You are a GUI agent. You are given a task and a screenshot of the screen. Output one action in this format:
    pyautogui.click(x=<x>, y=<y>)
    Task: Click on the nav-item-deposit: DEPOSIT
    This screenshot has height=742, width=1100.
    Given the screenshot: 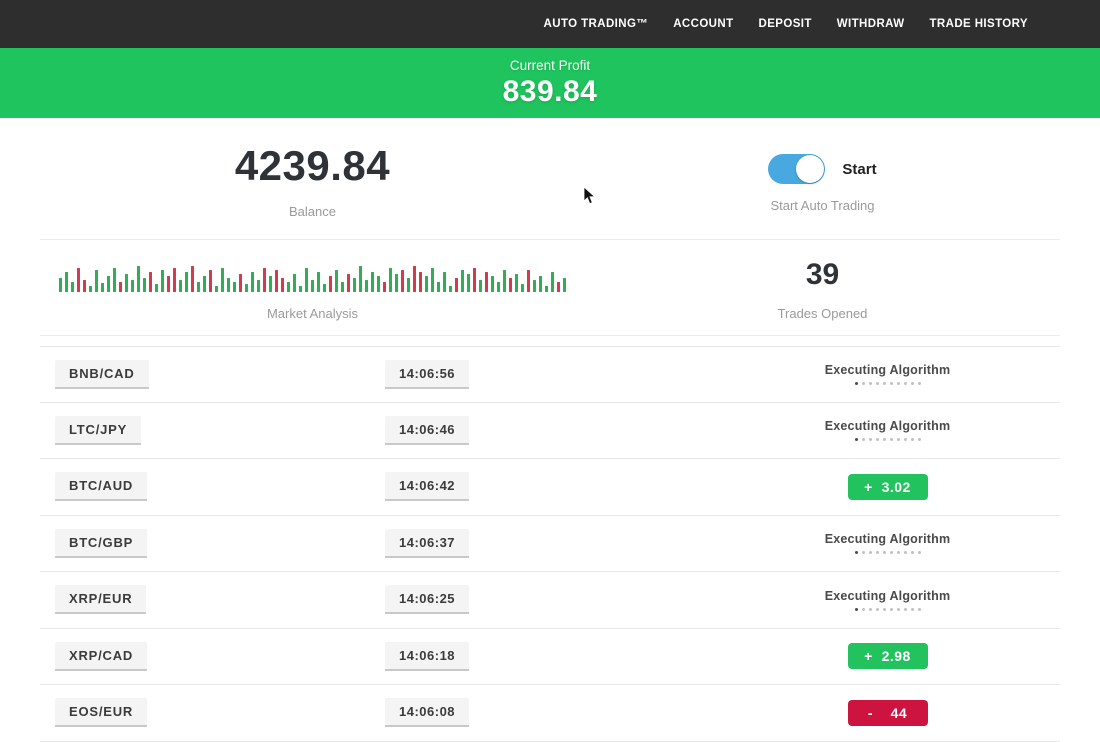 What is the action you would take?
    pyautogui.click(x=785, y=24)
    